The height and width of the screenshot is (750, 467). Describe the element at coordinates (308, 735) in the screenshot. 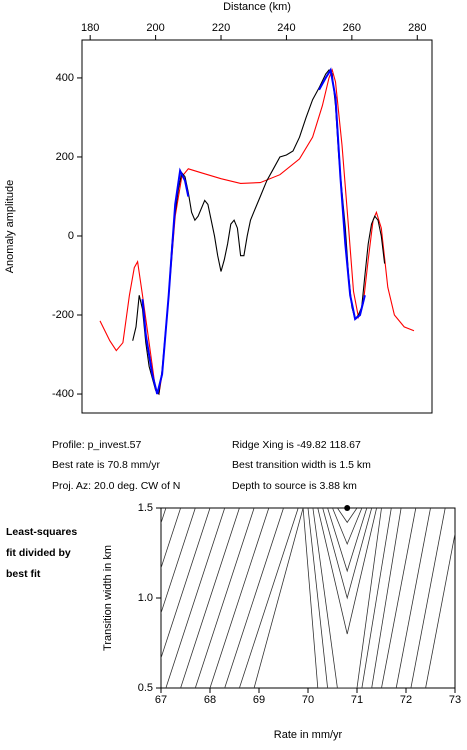

I see `x-axis-label: Rate in mm/yr` at that location.